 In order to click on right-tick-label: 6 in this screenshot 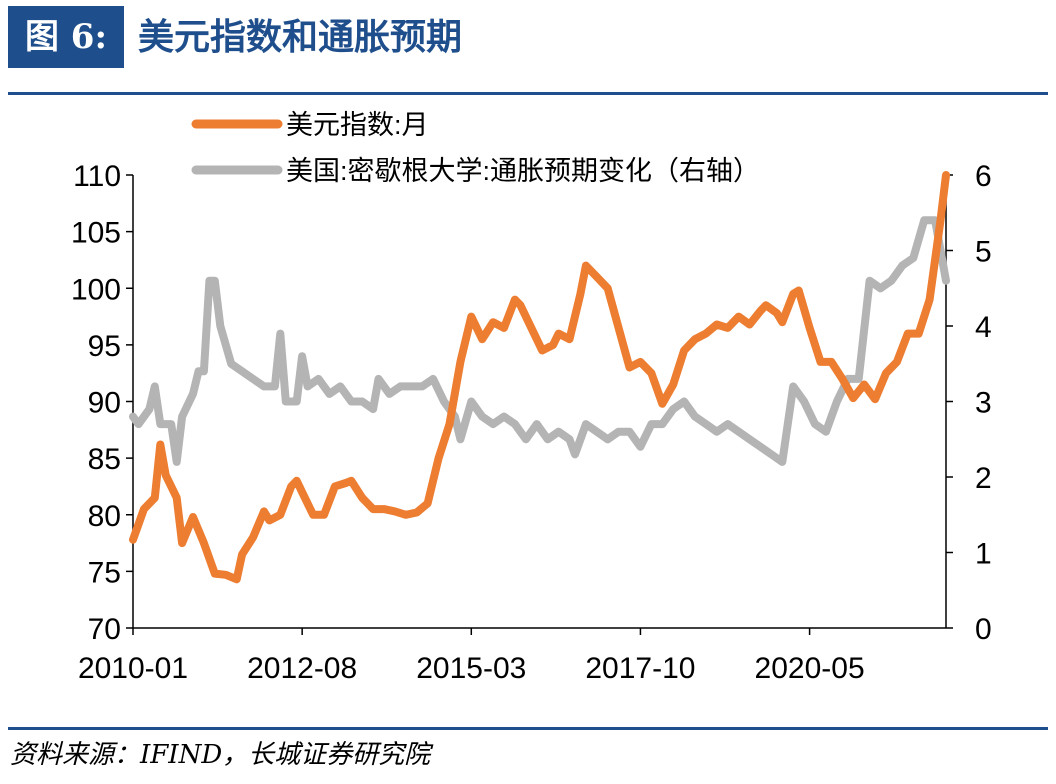, I will do `click(983, 176)`.